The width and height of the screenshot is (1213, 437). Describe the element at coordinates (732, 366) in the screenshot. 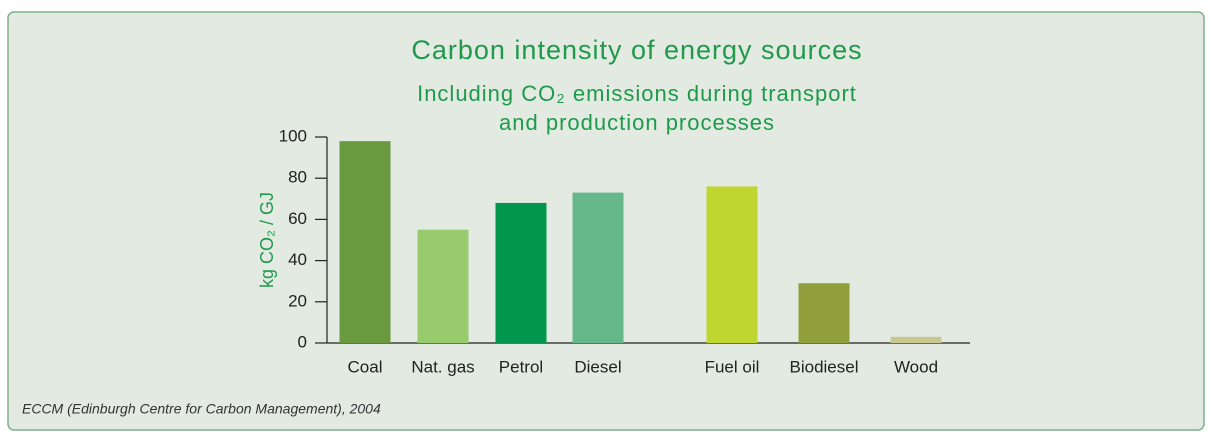

I see `x-tick-label: Fuel oil` at that location.